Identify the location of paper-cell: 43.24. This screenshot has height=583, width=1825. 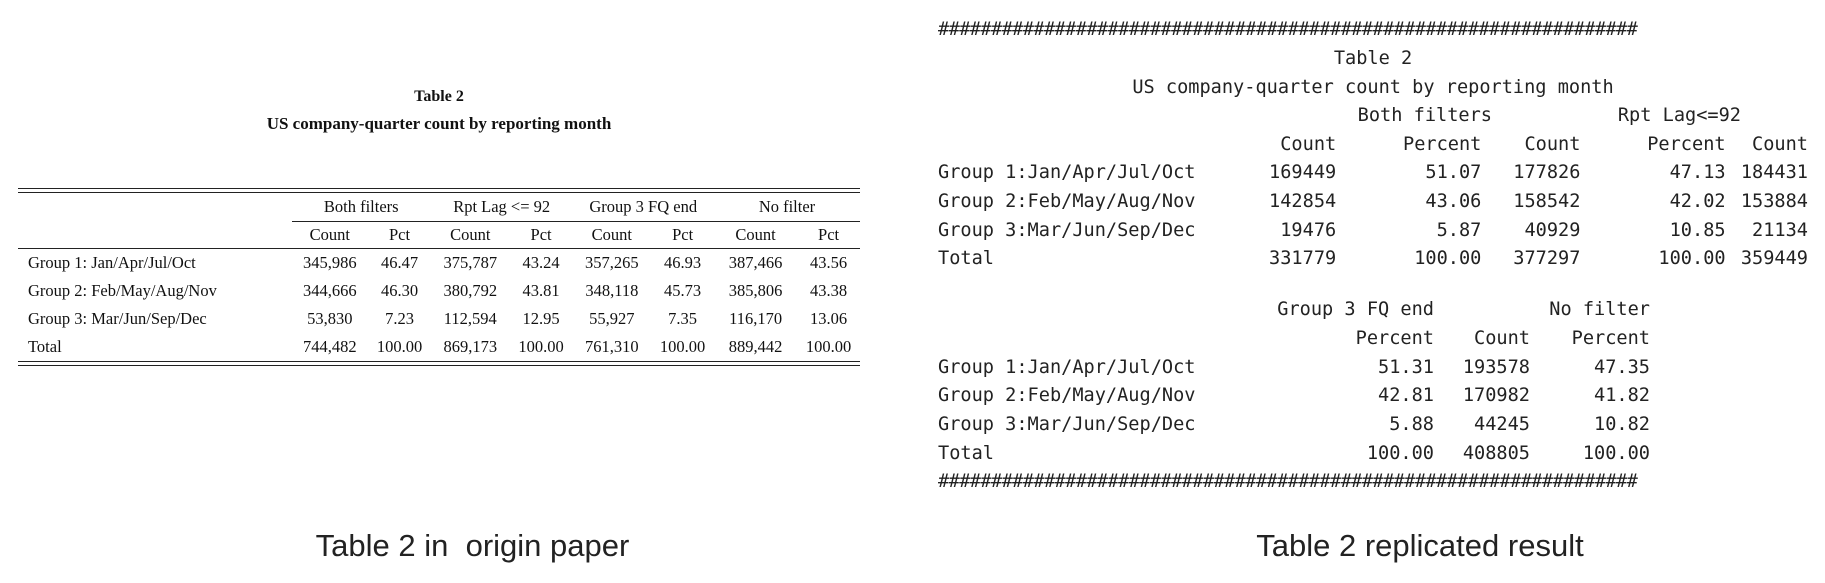
(541, 262).